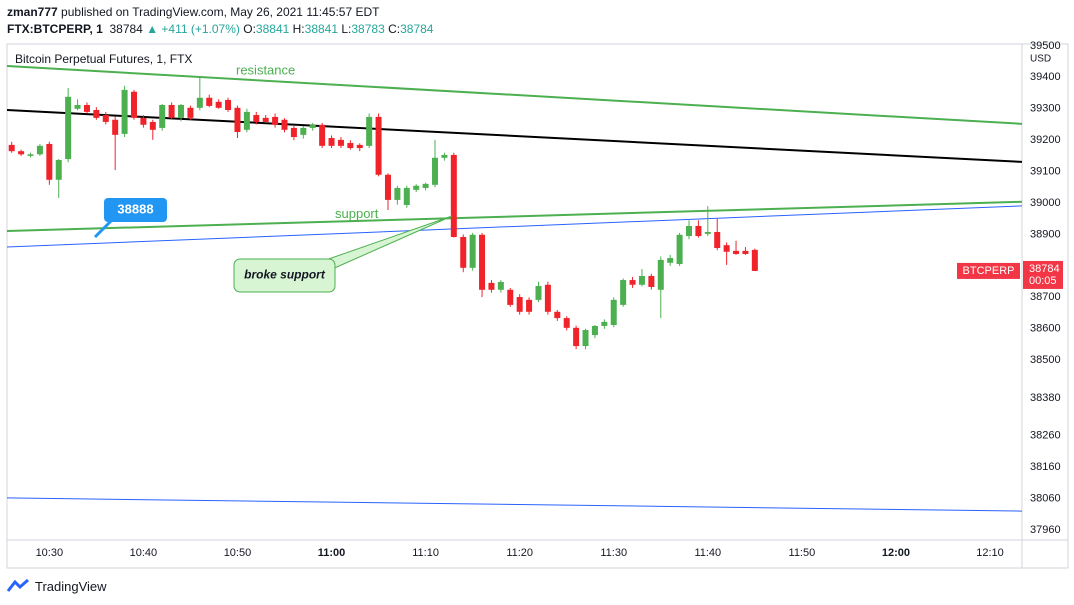 The image size is (1074, 605). Describe the element at coordinates (1045, 329) in the screenshot. I see `y-tick-label: 38600` at that location.